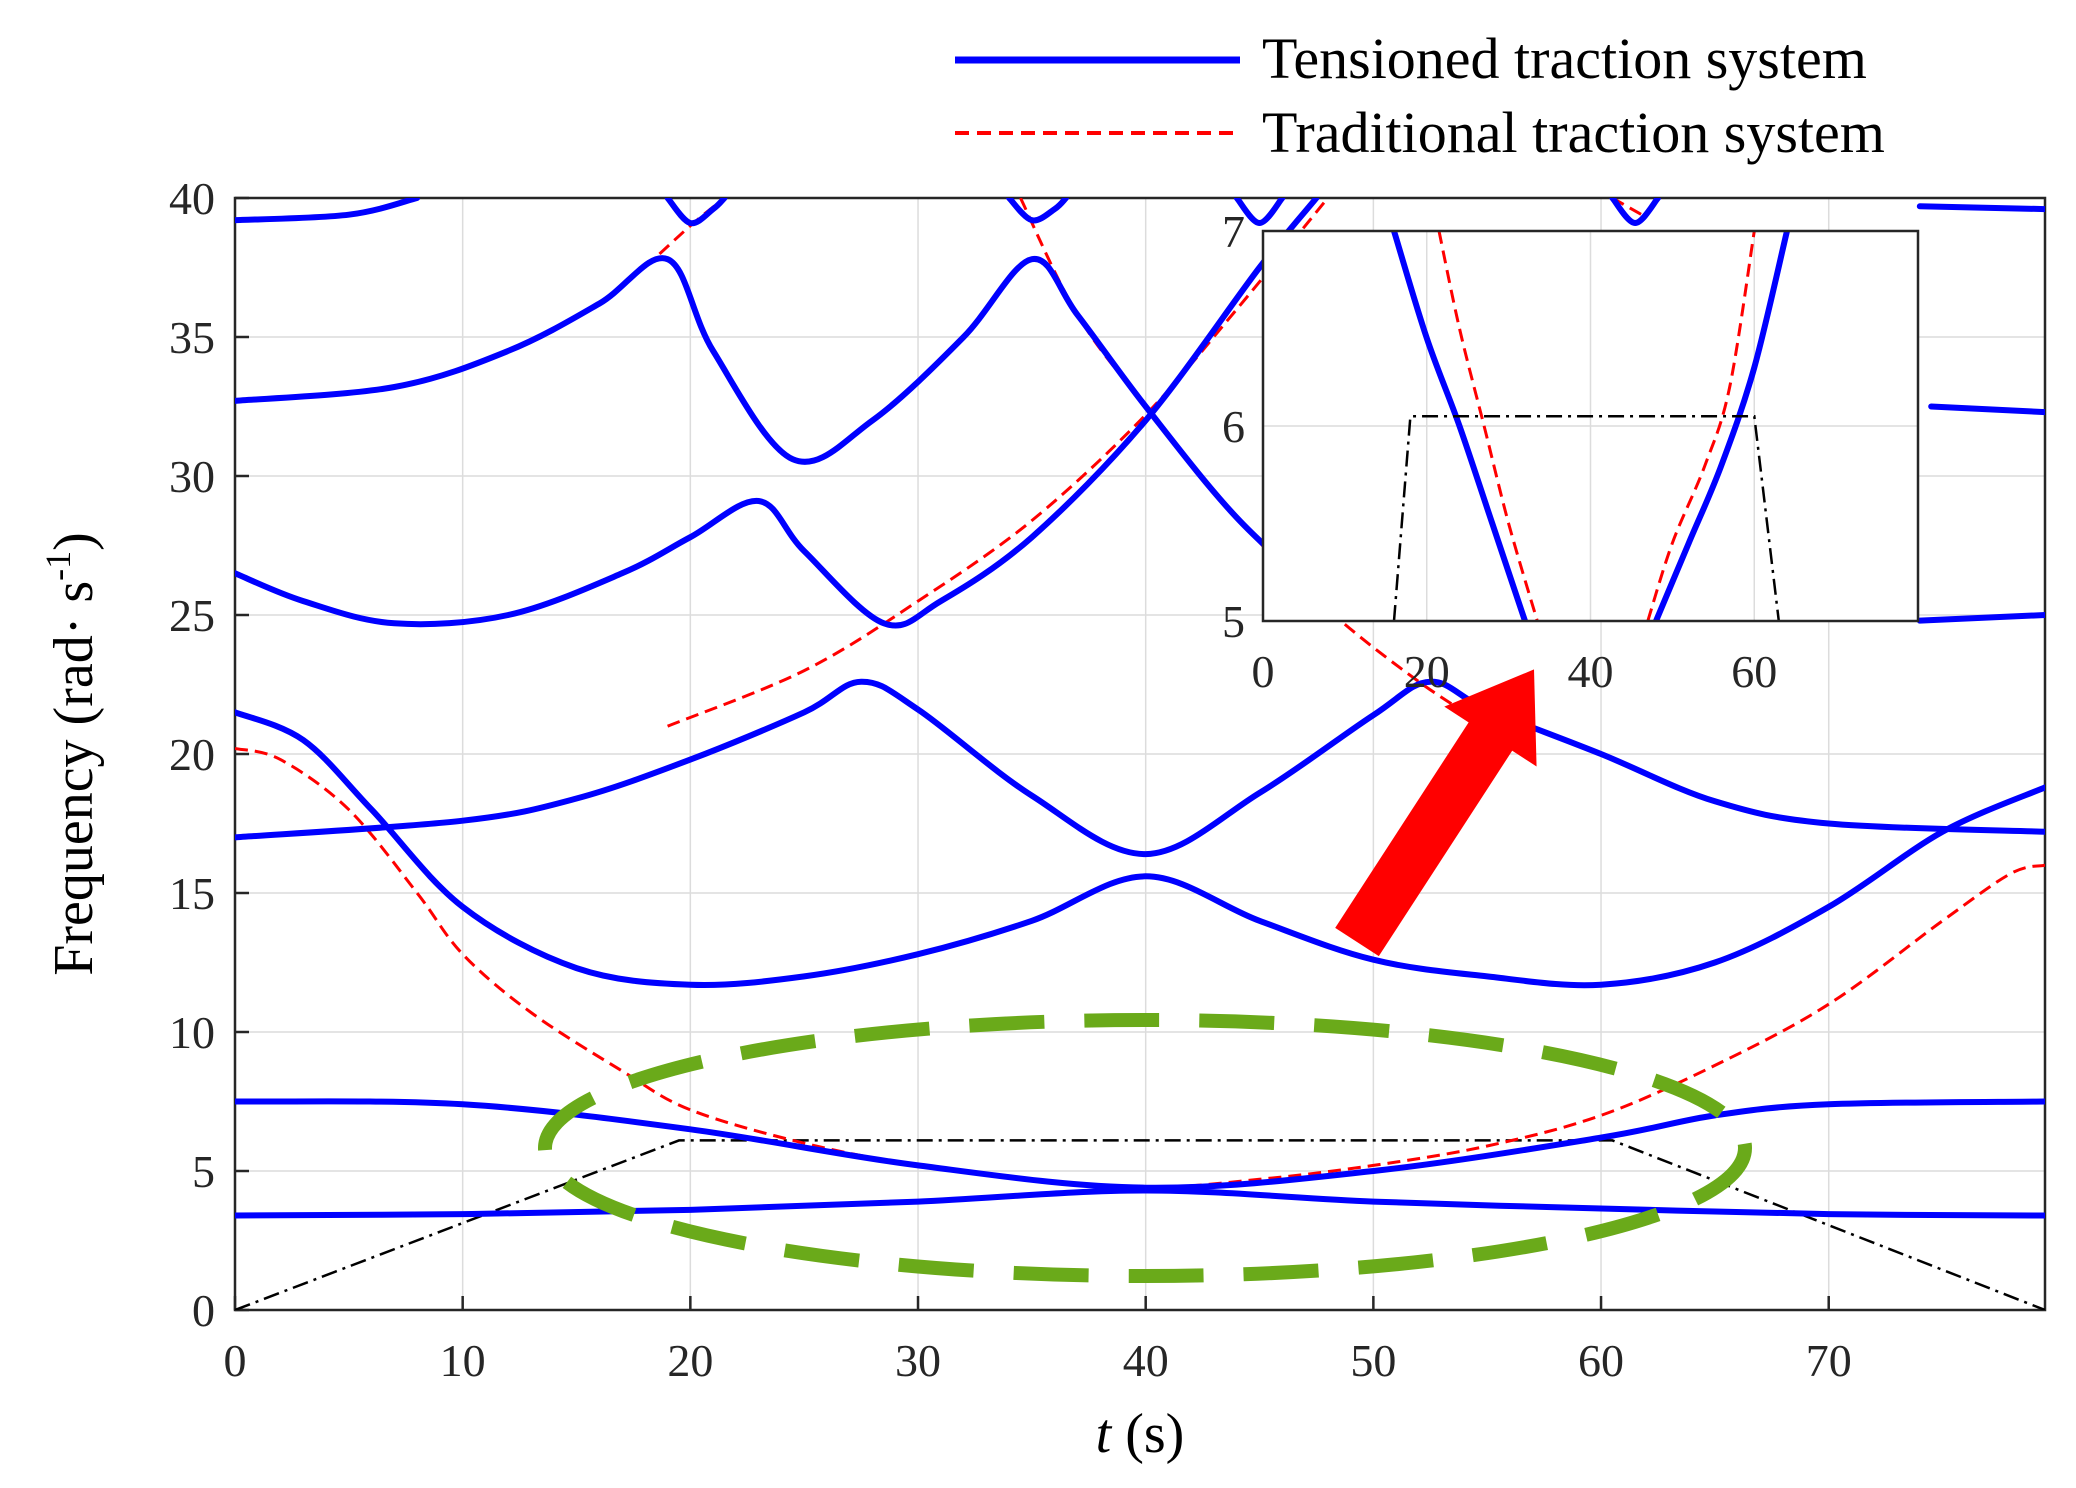  I want to click on inset-x-tick-label: 60, so click(1754, 671).